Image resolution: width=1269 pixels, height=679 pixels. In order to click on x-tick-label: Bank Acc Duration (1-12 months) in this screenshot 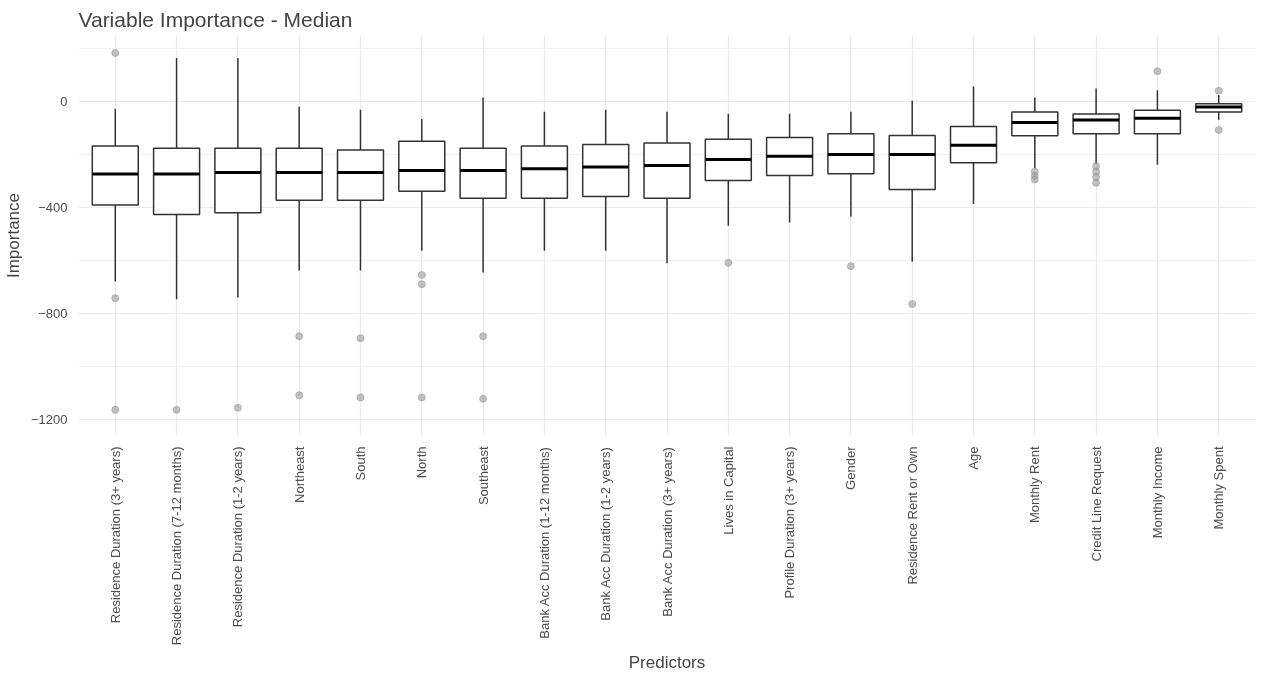, I will do `click(544, 543)`.